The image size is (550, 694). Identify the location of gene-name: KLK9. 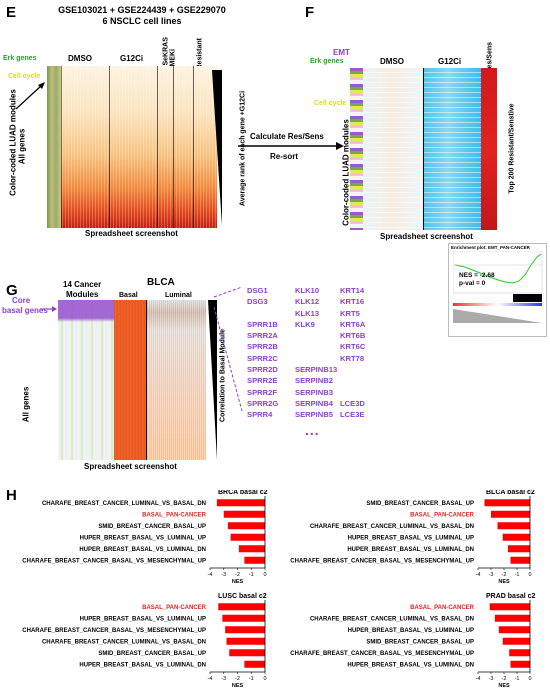
(305, 324).